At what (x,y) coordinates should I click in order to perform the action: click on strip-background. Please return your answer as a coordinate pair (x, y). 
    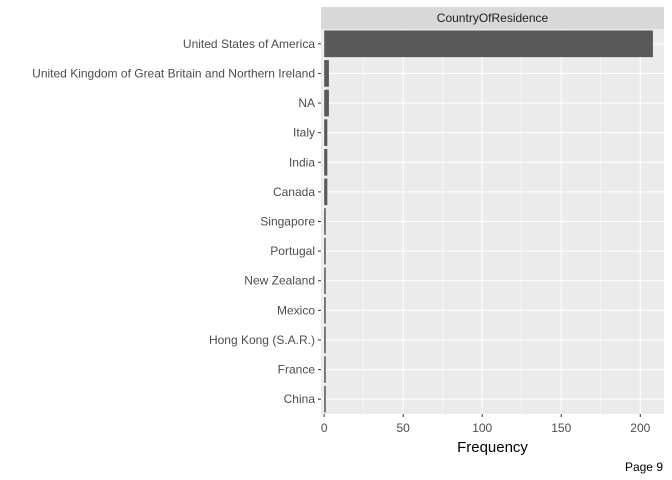
    Looking at the image, I should click on (492, 18).